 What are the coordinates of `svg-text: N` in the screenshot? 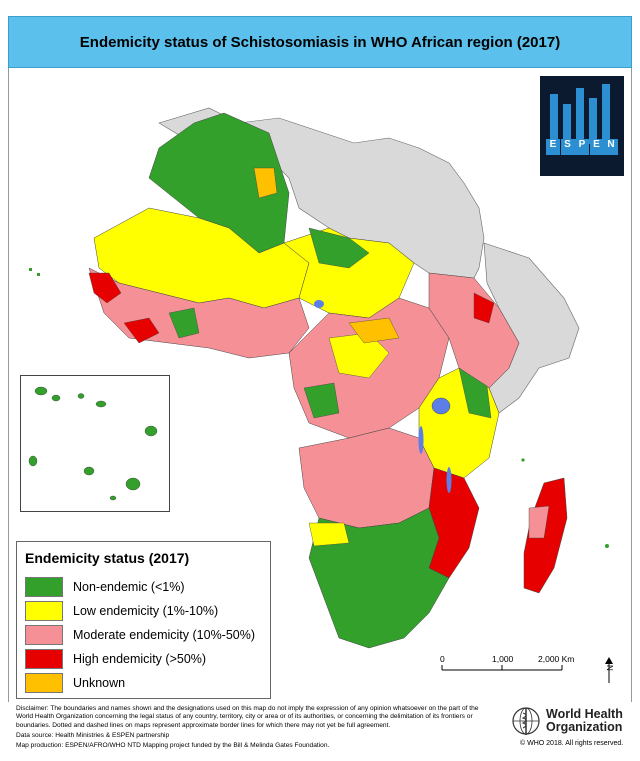 It's located at (609, 668).